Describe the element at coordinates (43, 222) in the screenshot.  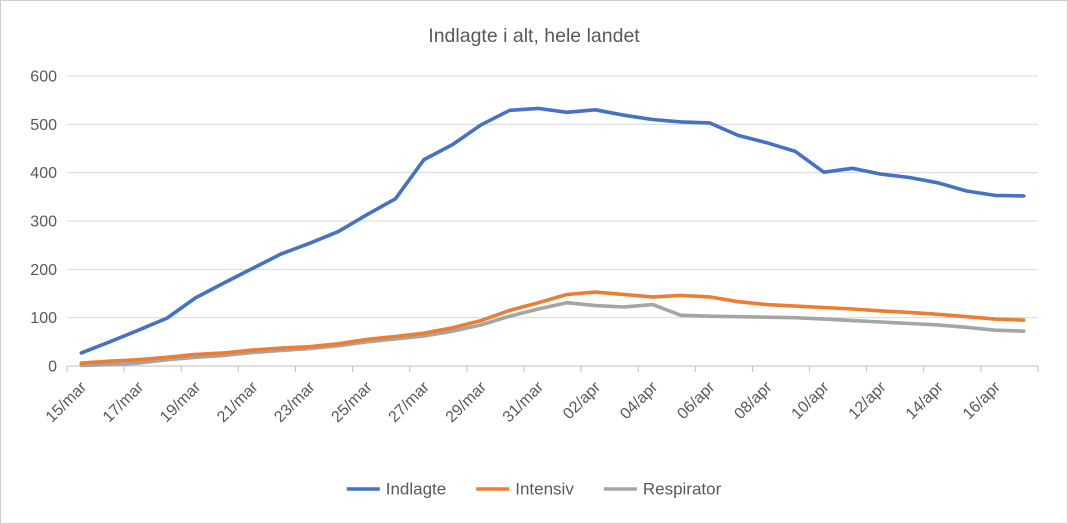
I see `y-tick-label: 300` at that location.